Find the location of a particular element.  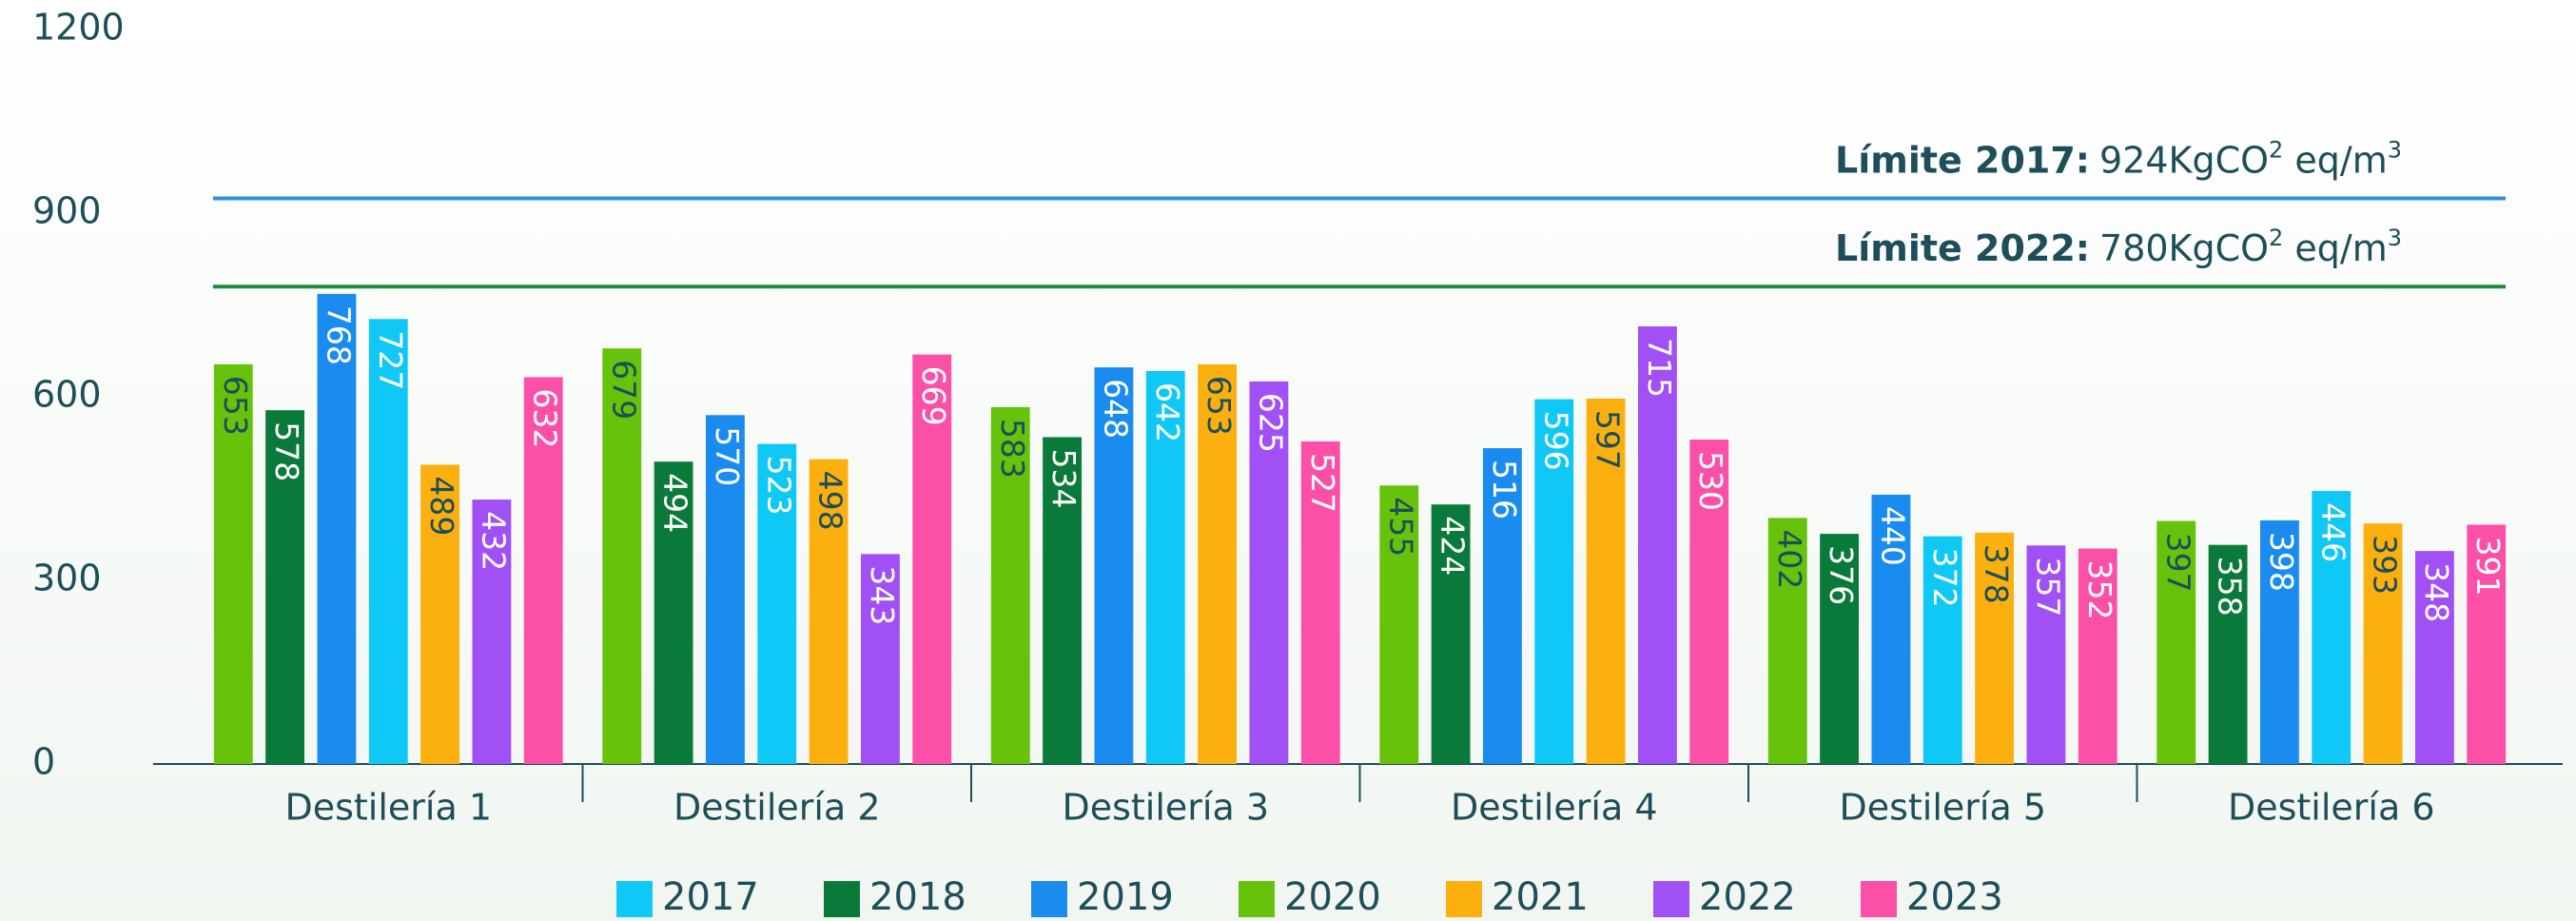

limit-label-label: Límite 2022: is located at coordinates (1962, 248).